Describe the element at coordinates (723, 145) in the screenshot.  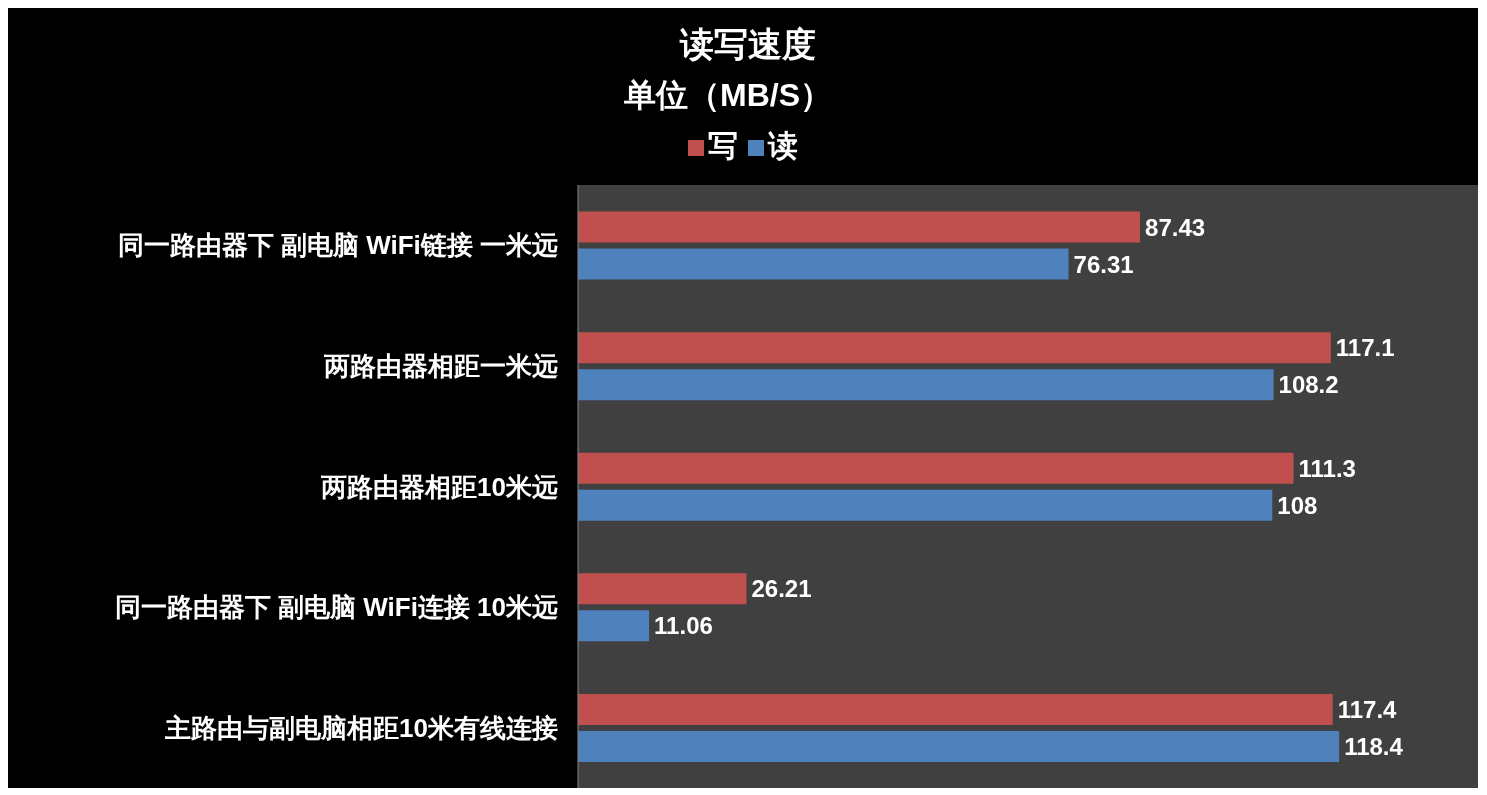
I see `legend-label: 写` at that location.